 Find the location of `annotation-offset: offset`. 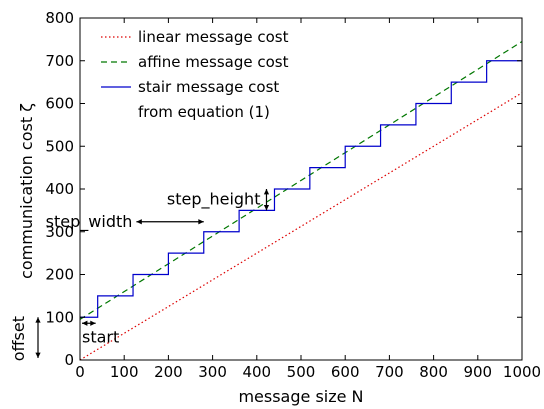

annotation-offset: offset is located at coordinates (18, 338).